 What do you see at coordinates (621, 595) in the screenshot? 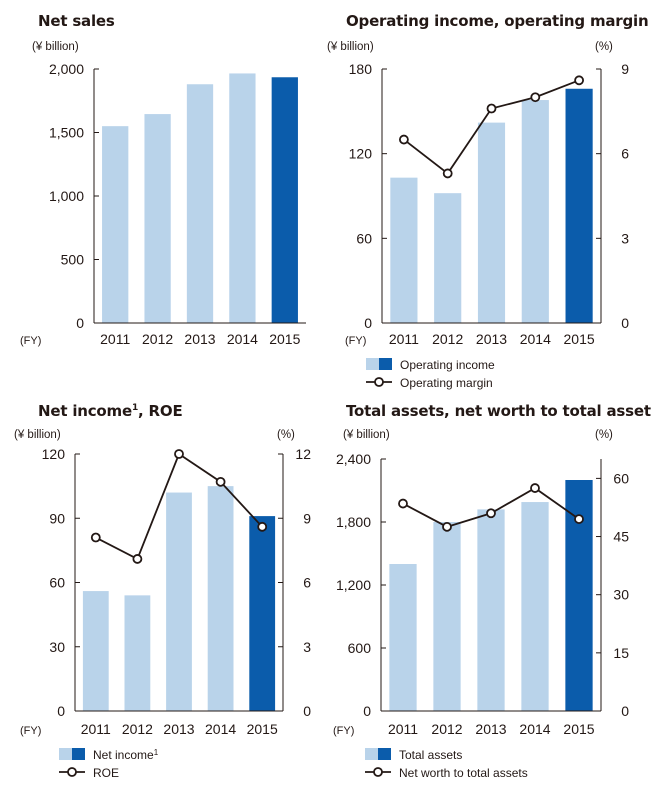
I see `y2-tick-label: 30` at bounding box center [621, 595].